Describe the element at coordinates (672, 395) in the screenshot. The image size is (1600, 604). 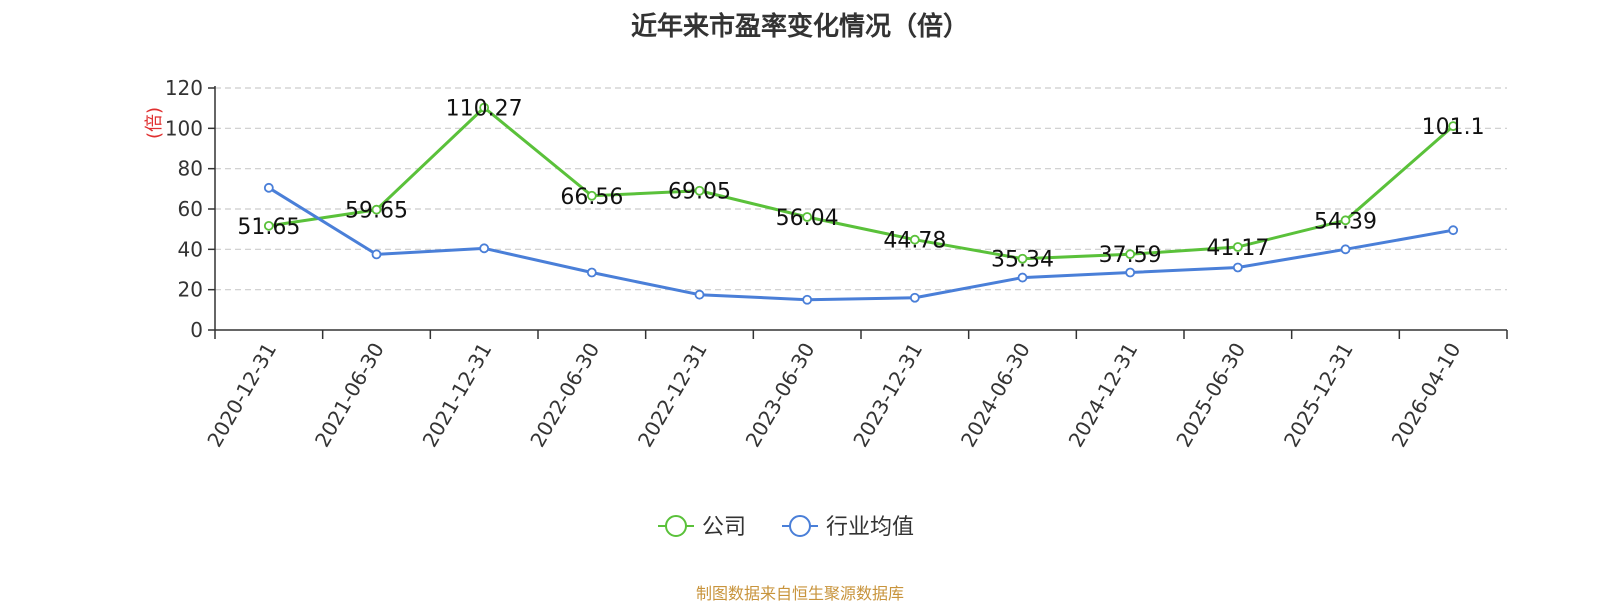
I see `x-tick-label: 2022-12-31` at that location.